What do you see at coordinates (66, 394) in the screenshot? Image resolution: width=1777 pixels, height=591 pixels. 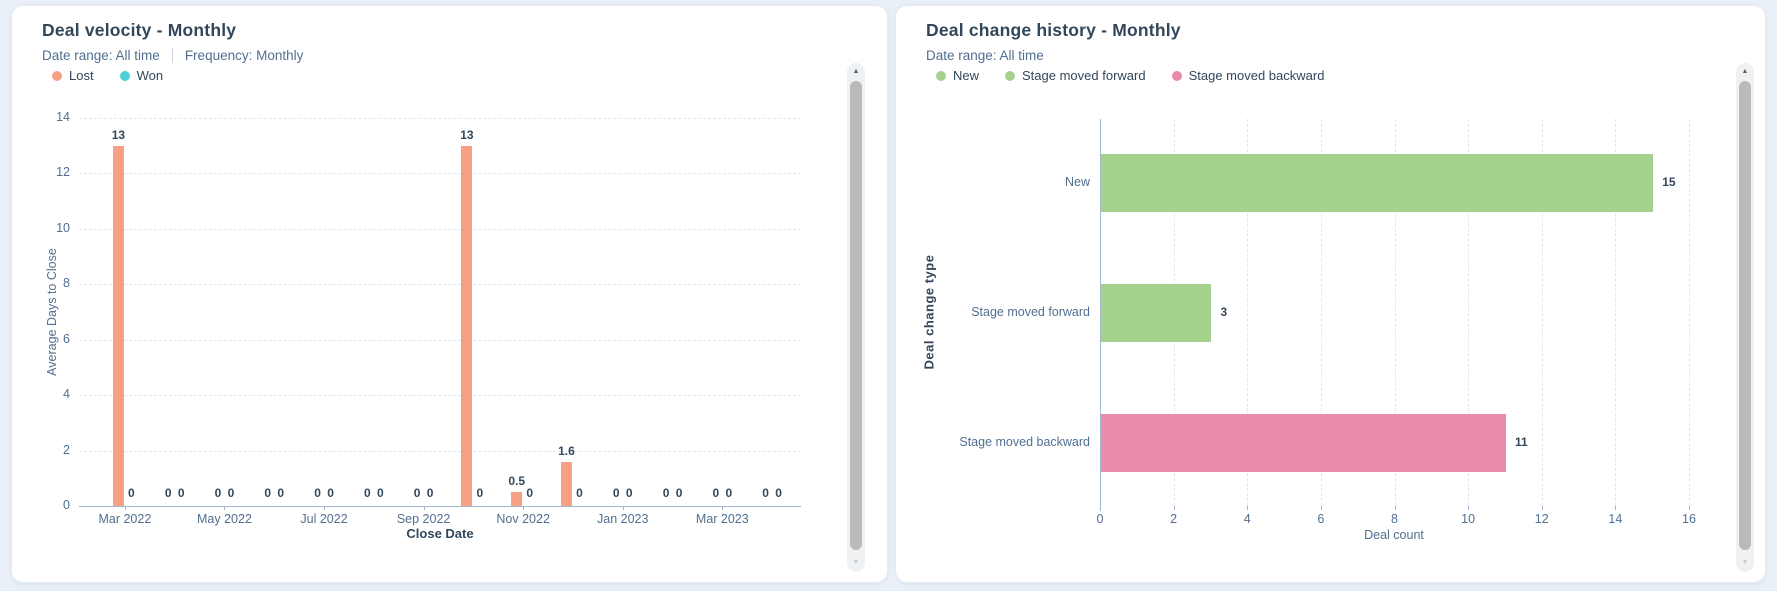 I see `y-tick-label: 4` at bounding box center [66, 394].